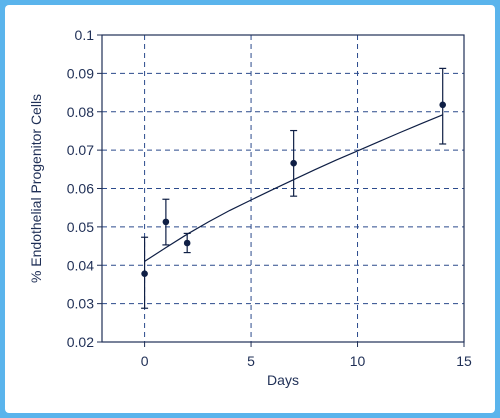  I want to click on y-tick-label-0: 0.02, so click(80, 342).